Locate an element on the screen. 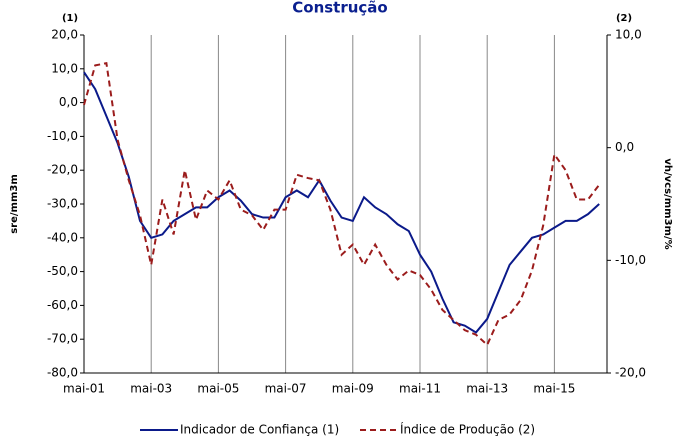  legend-label: Indicador de Confiança (1) is located at coordinates (259, 430).